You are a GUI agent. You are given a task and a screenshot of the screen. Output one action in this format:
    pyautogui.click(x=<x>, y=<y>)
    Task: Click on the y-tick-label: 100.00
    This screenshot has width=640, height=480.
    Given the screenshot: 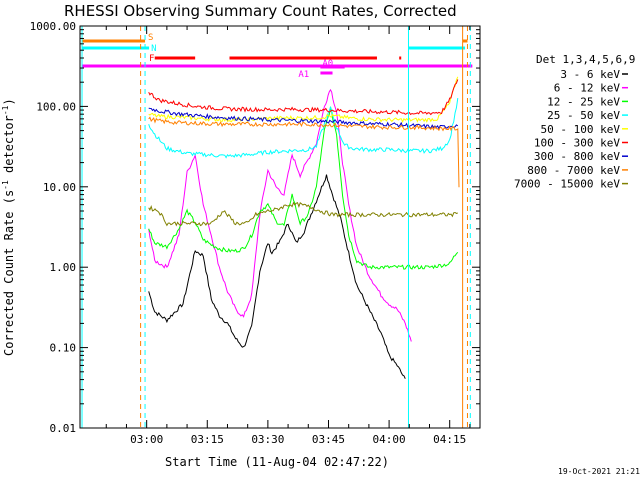 What is the action you would take?
    pyautogui.click(x=56, y=106)
    